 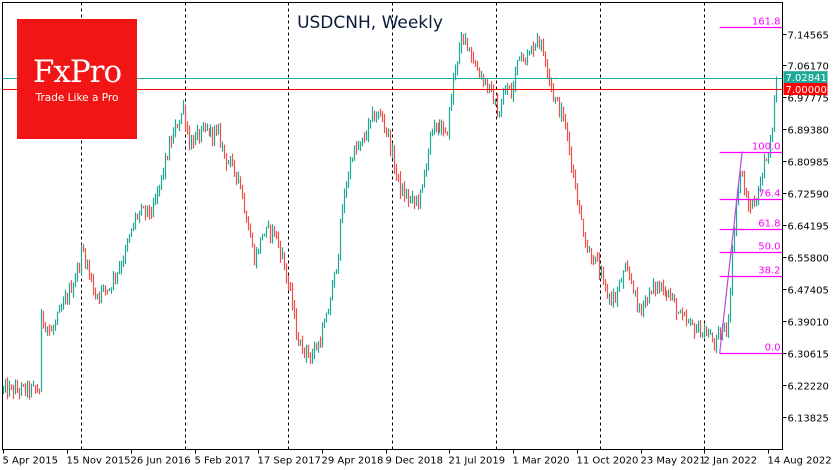 I want to click on y-tick-label: 6.13825, so click(x=808, y=419).